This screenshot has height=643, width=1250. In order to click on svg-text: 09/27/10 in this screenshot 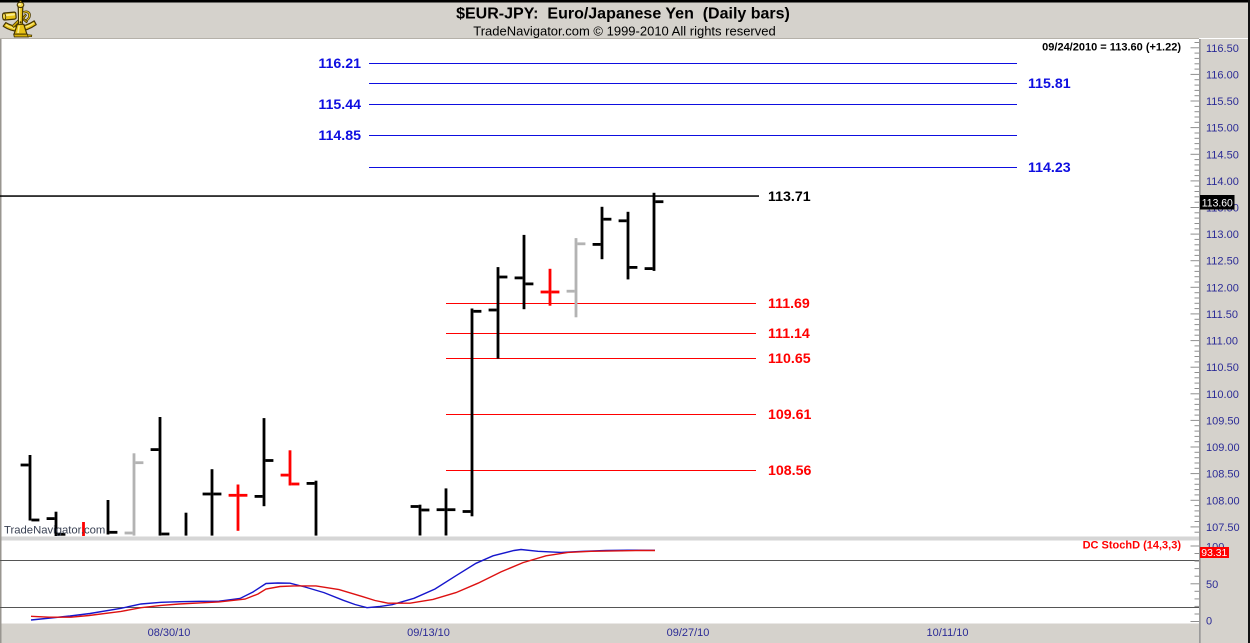, I will do `click(688, 633)`.